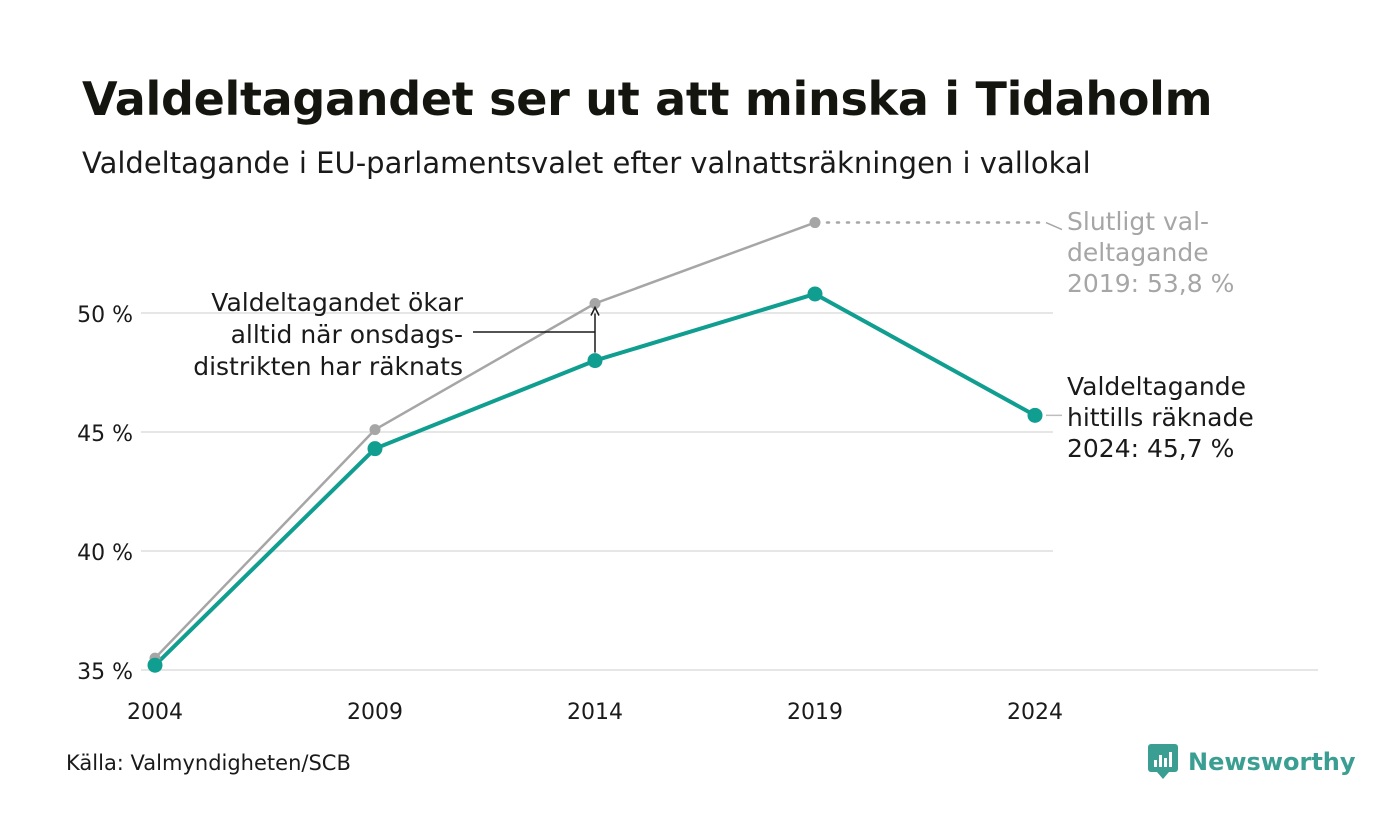  Describe the element at coordinates (1156, 386) in the screenshot. I see `annotation-current-2024: Valdeltagande` at that location.